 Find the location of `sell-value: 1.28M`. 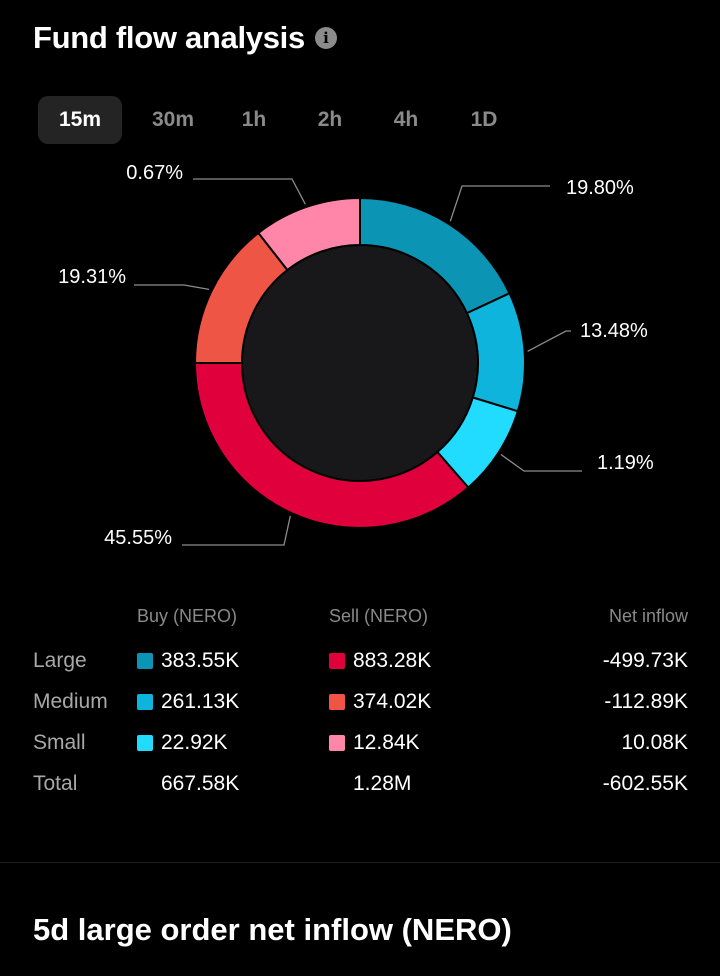

sell-value: 1.28M is located at coordinates (382, 783).